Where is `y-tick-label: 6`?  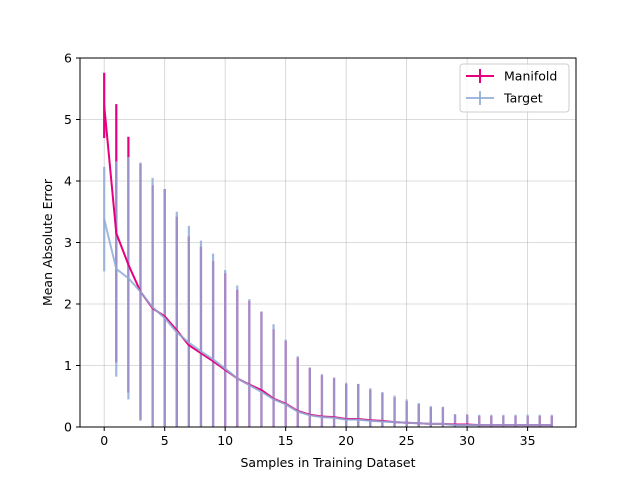
y-tick-label: 6 is located at coordinates (68, 58).